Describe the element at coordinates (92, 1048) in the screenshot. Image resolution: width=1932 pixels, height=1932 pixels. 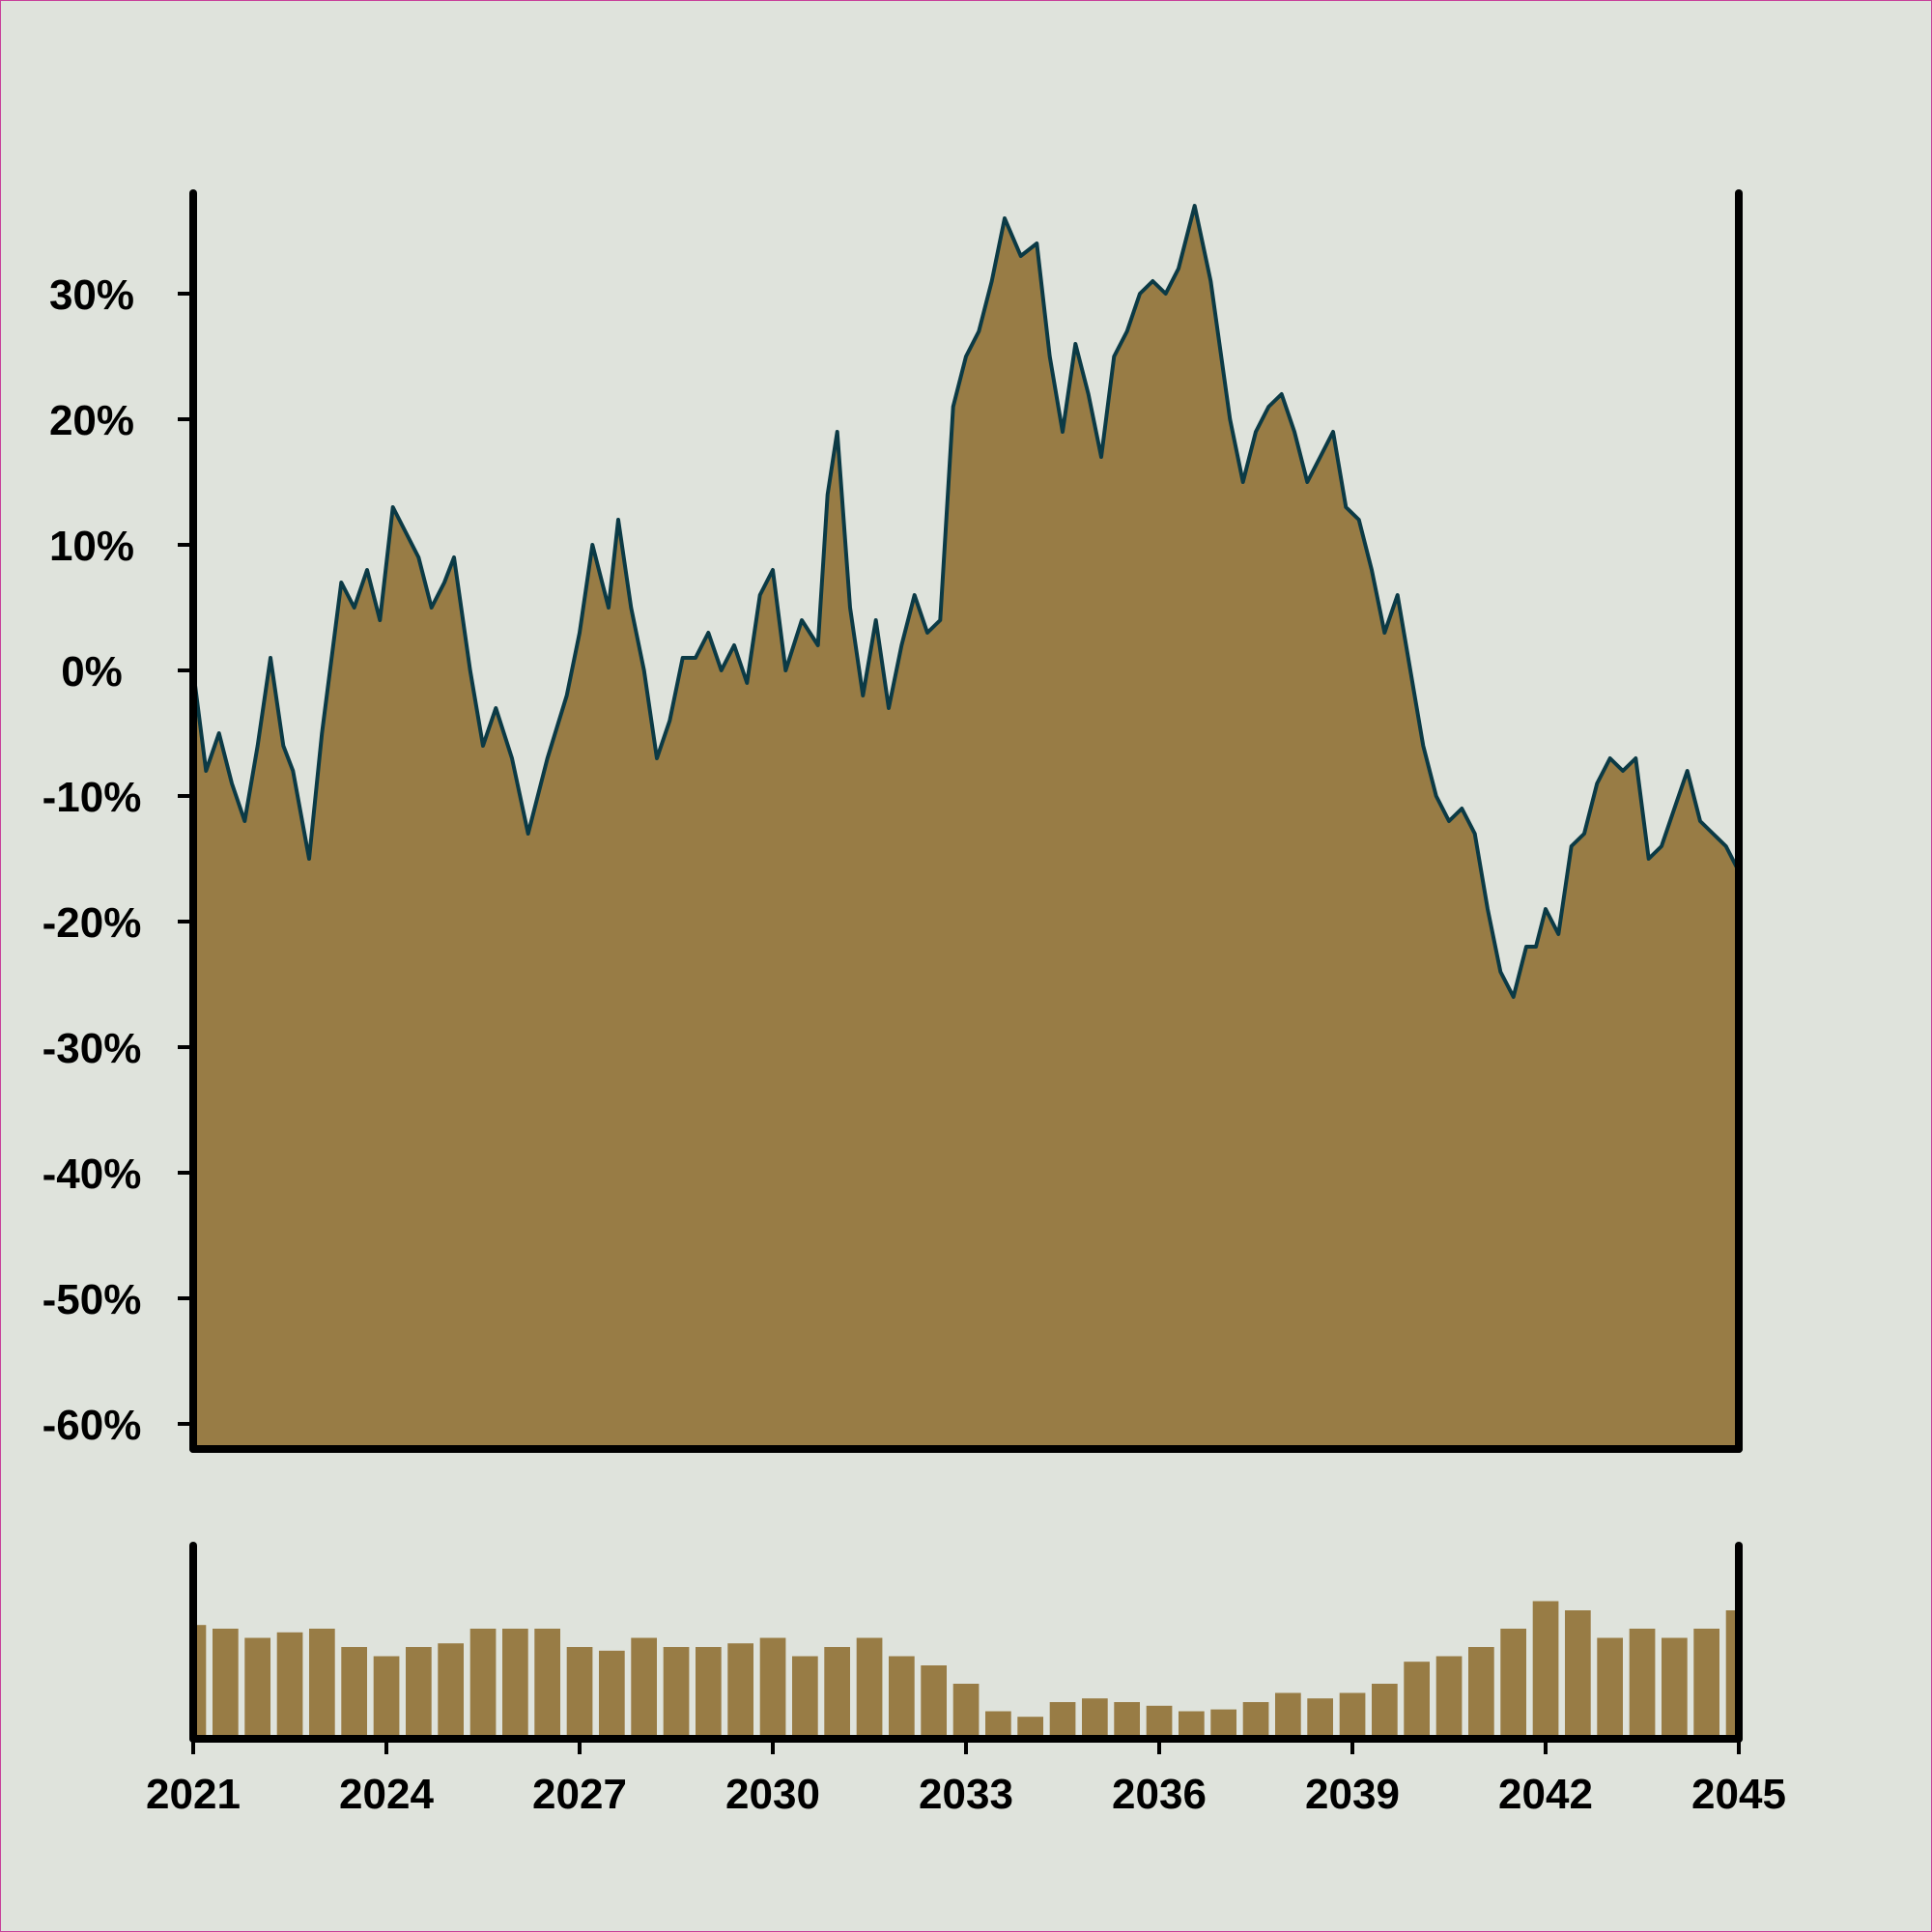
I see `y-tick-label: -30%` at that location.